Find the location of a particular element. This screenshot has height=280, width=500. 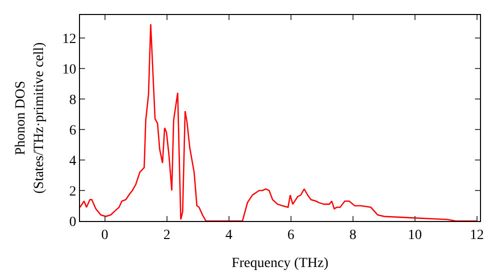

y-axis-title: Phonon DOS (States/THz·primitive cell) is located at coordinates (30, 118).